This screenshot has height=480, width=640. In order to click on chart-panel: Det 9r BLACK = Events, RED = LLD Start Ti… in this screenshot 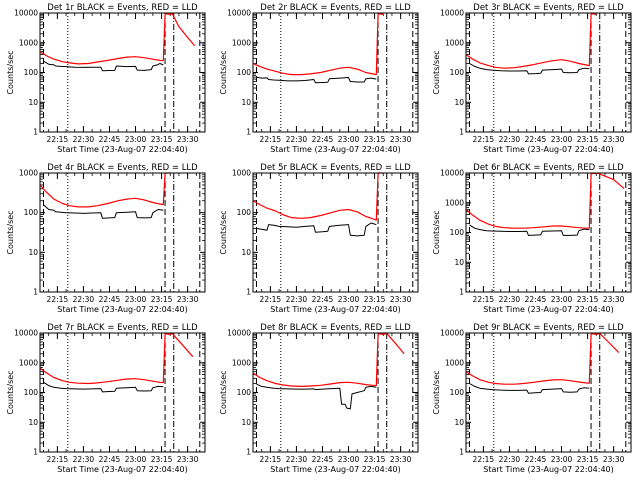, I will do `click(532, 398)`.